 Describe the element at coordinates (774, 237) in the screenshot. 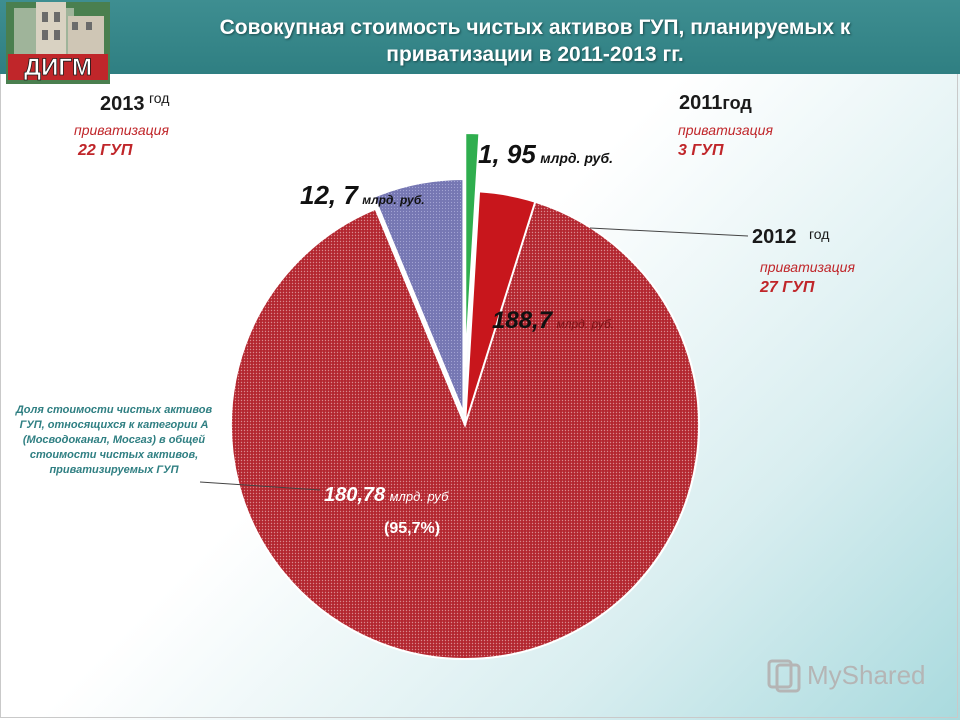

I see `year-2012: 2012` at that location.